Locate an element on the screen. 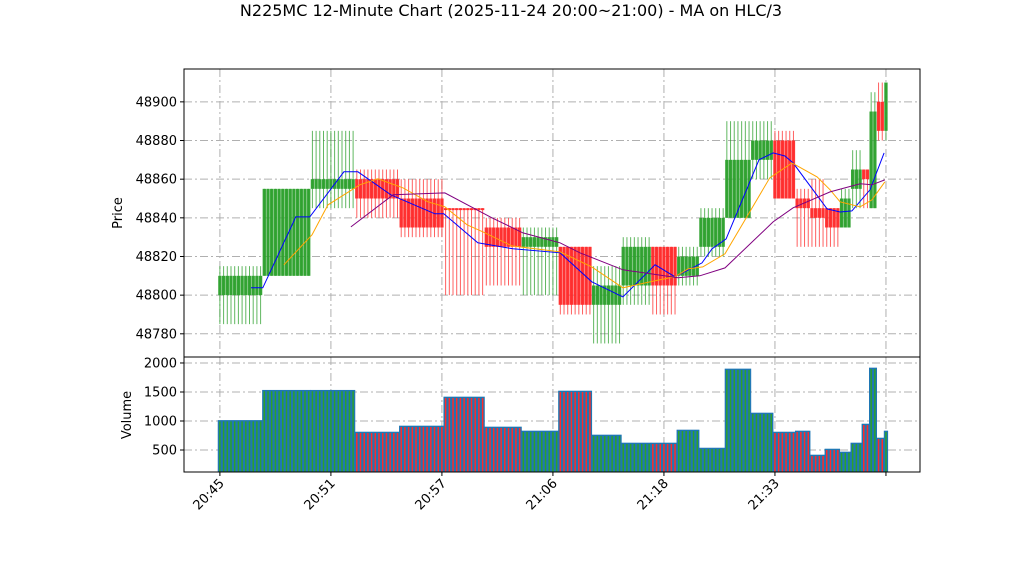  price-ytick-label: 48820 is located at coordinates (156, 257).